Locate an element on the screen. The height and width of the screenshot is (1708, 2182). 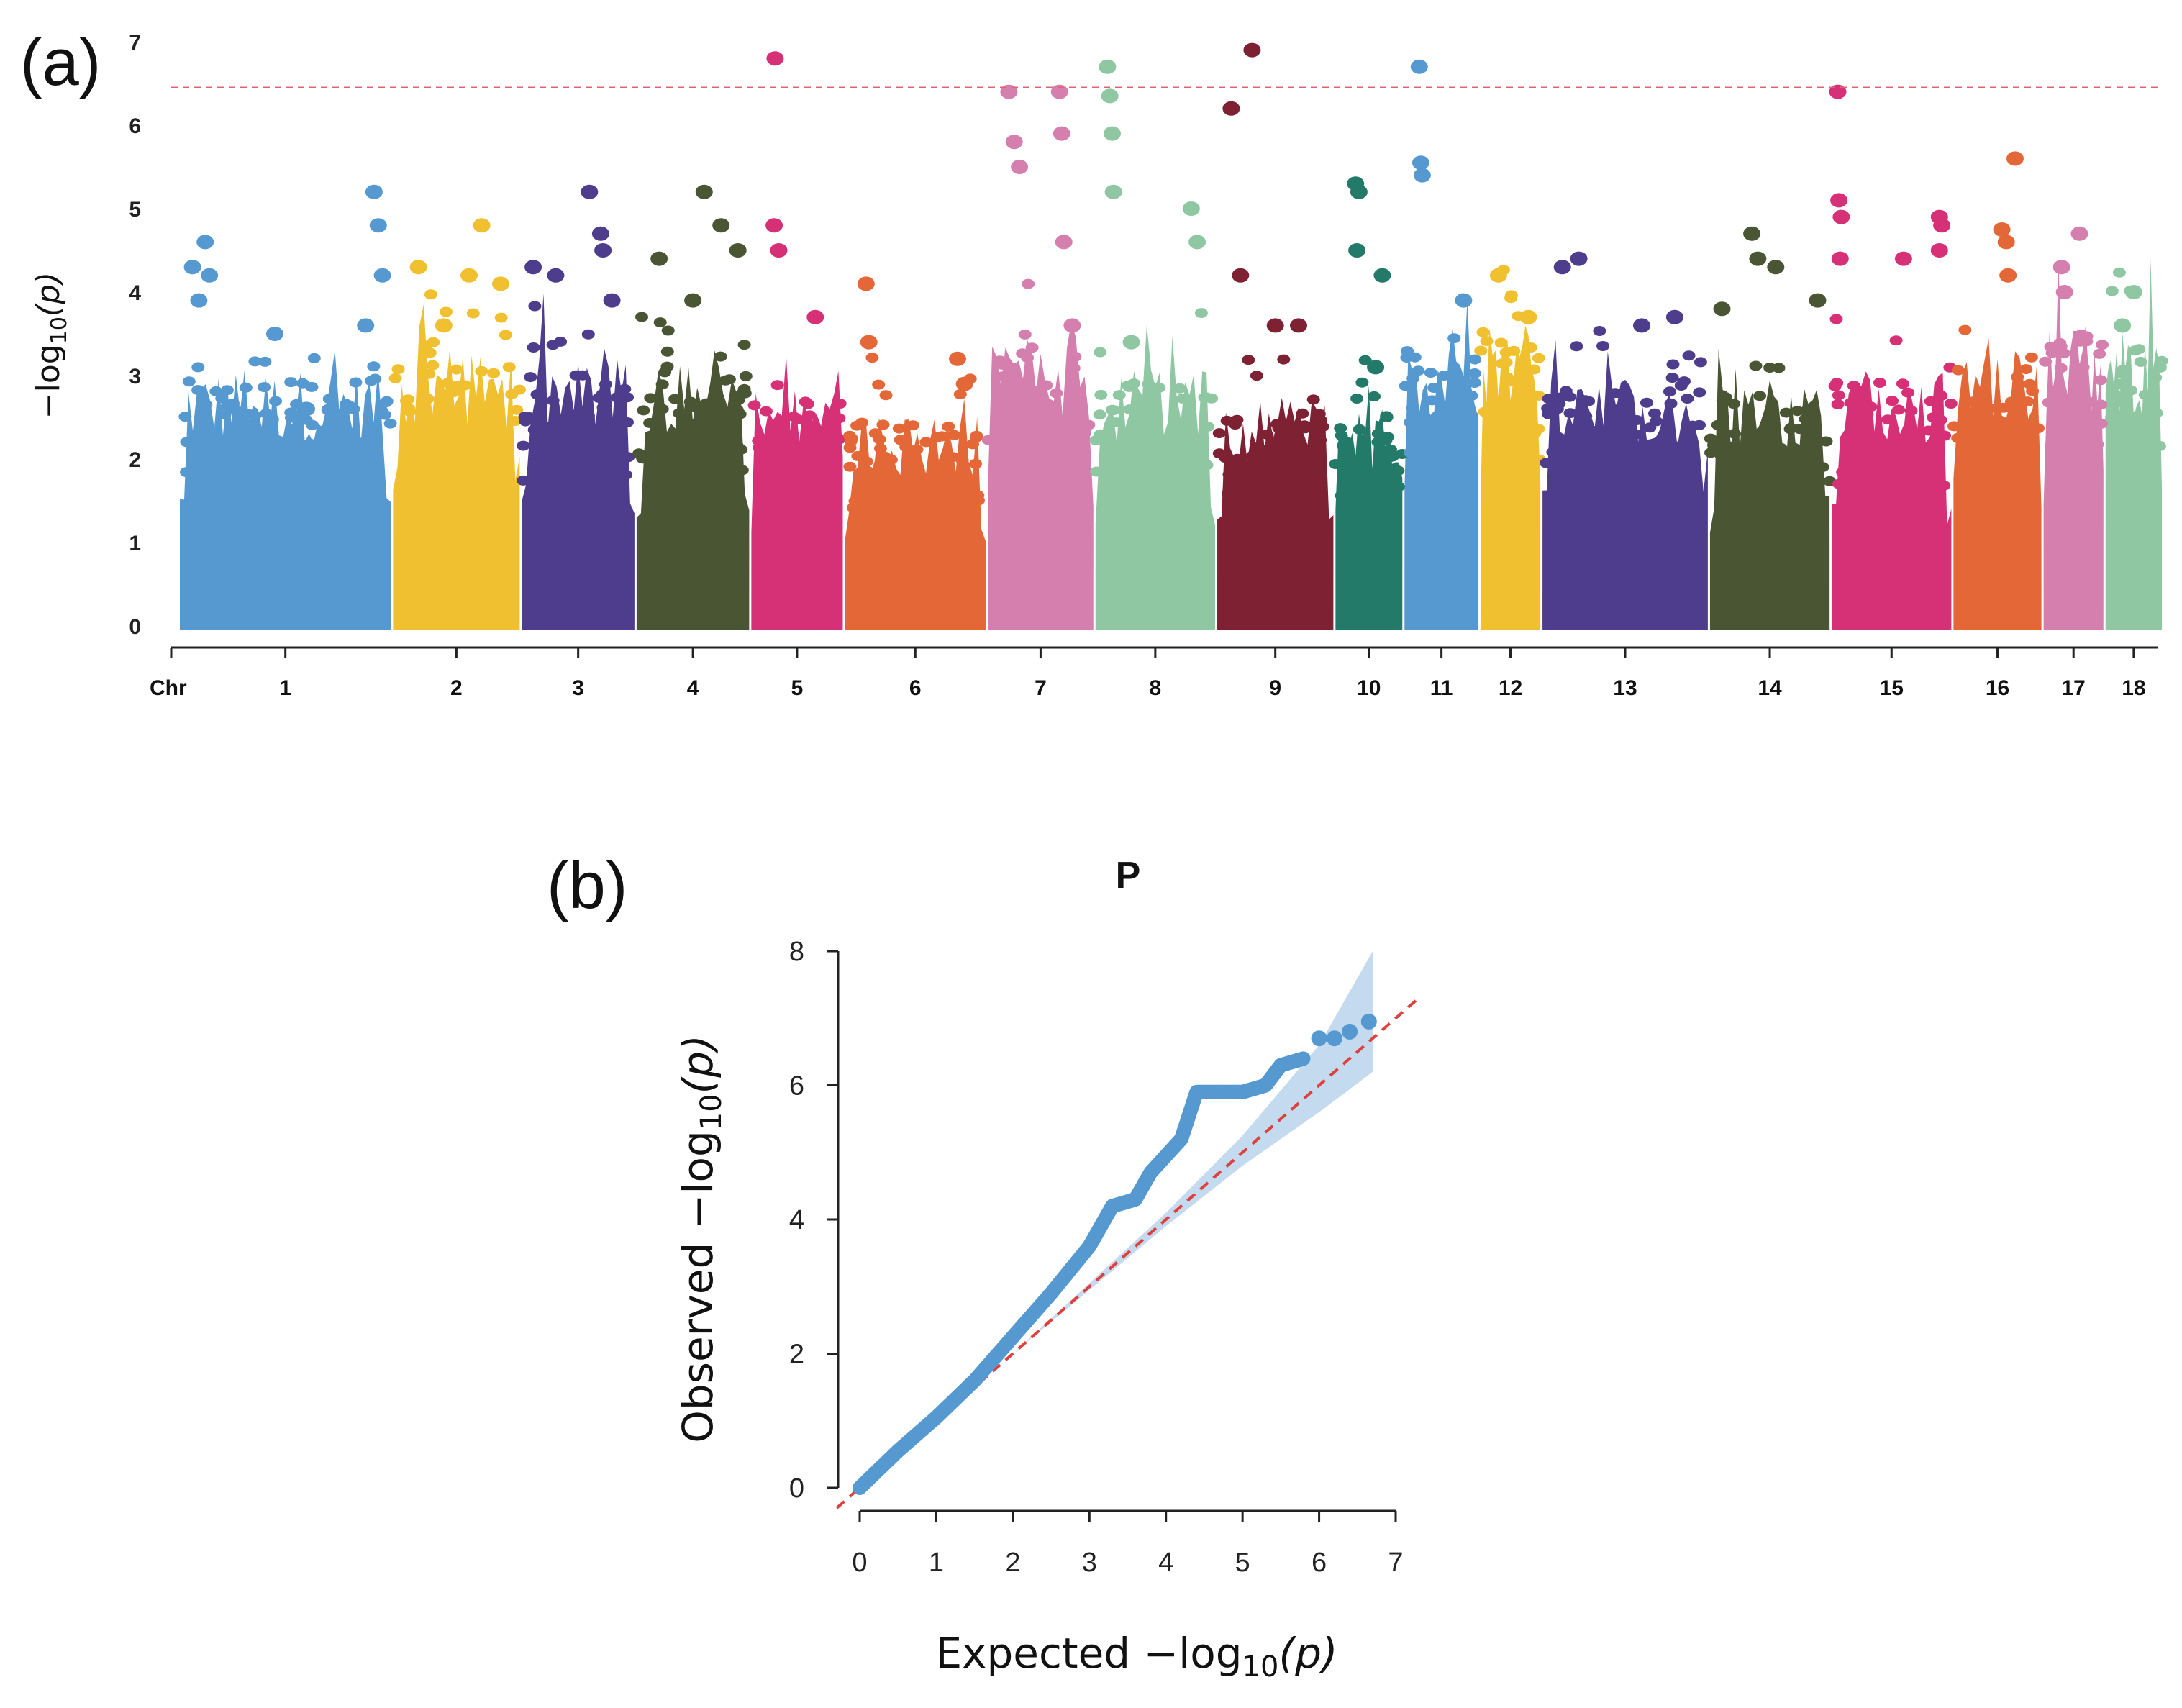
chr-16-peak-snp is located at coordinates (2006, 243).